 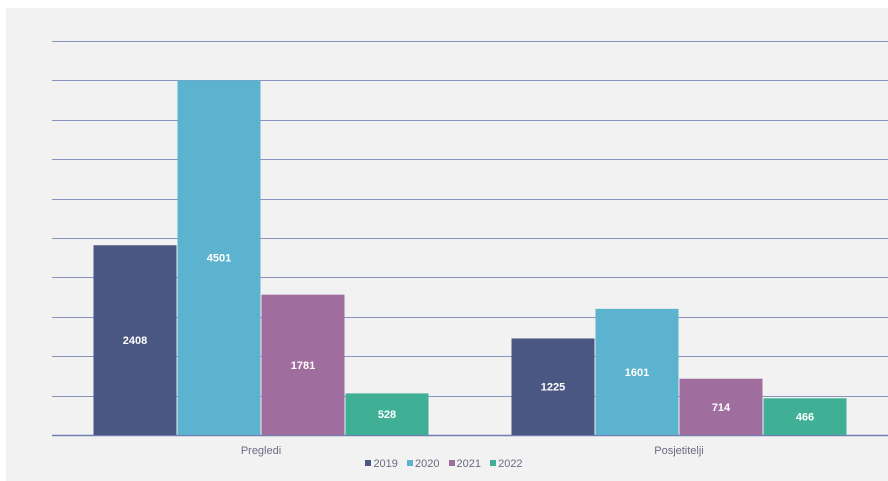 What do you see at coordinates (679, 451) in the screenshot?
I see `category-label: Posjetitelji` at bounding box center [679, 451].